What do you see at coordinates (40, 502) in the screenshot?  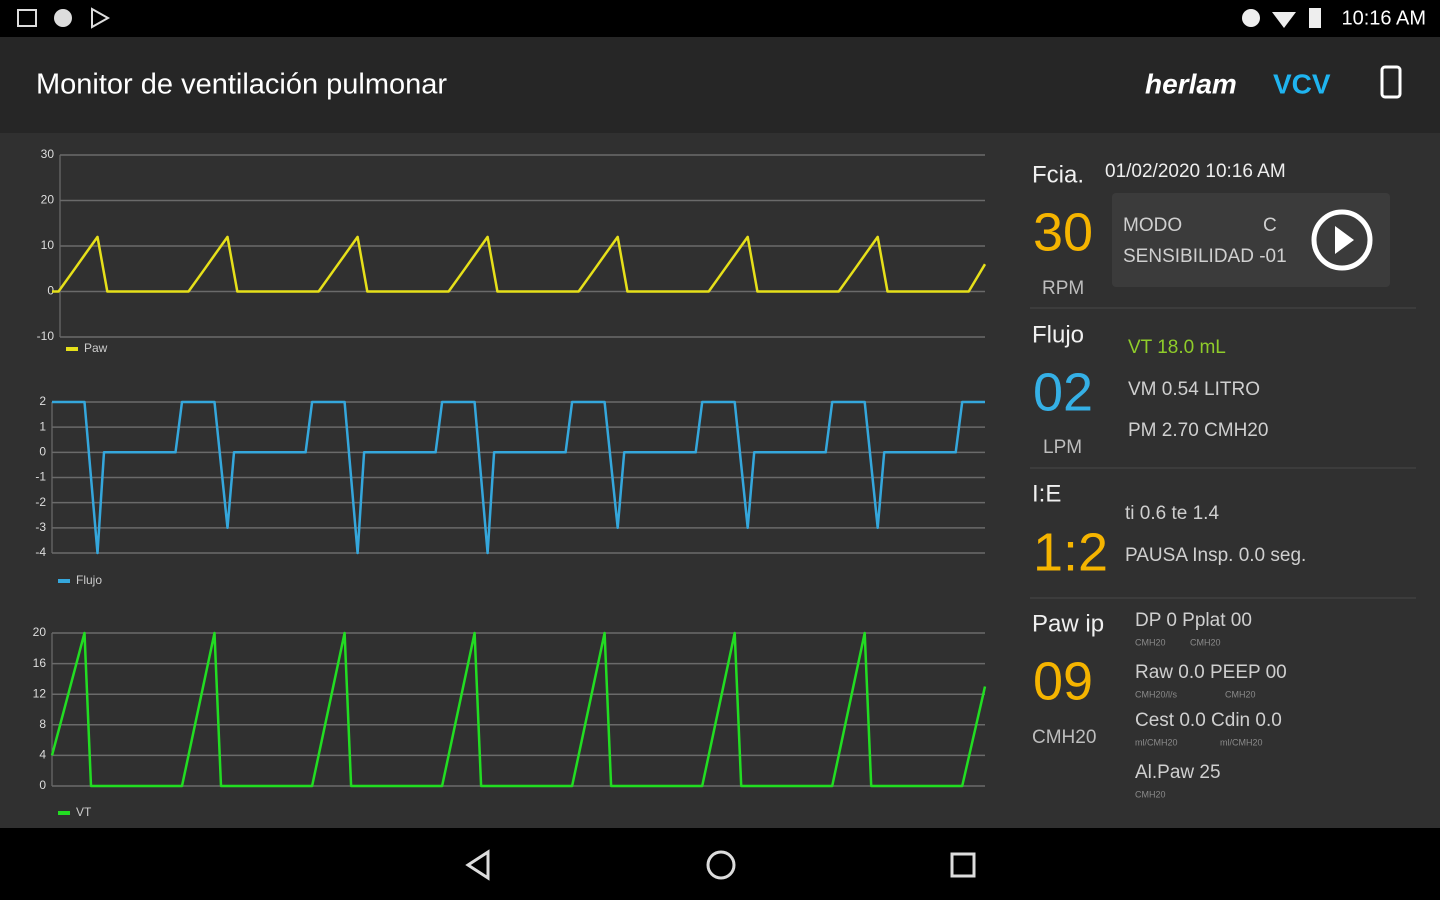 I see `y-tick-label: -2` at bounding box center [40, 502].